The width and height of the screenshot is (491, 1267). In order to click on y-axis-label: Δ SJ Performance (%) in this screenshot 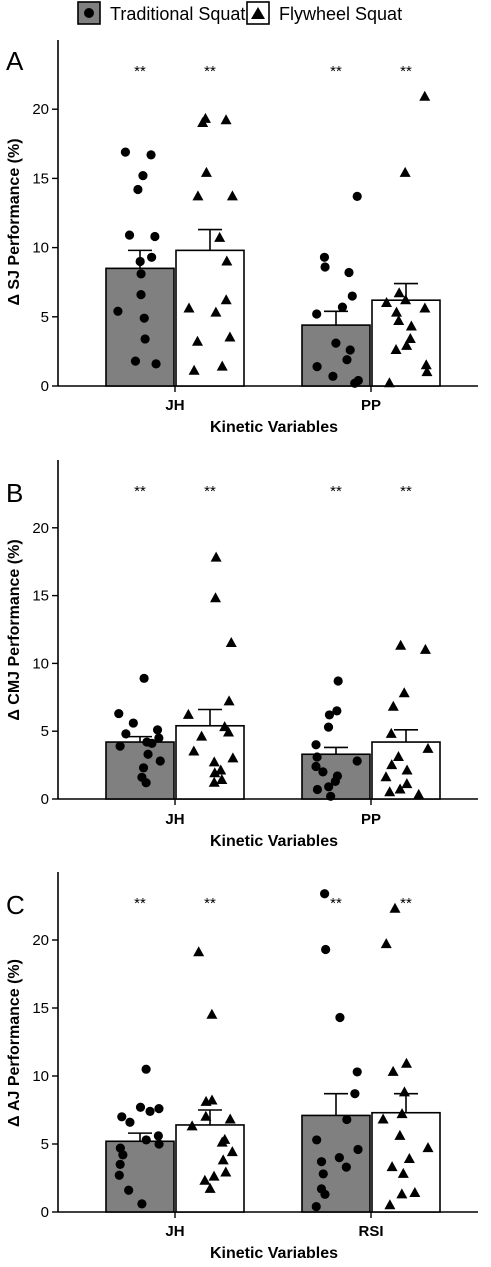, I will do `click(14, 221)`.